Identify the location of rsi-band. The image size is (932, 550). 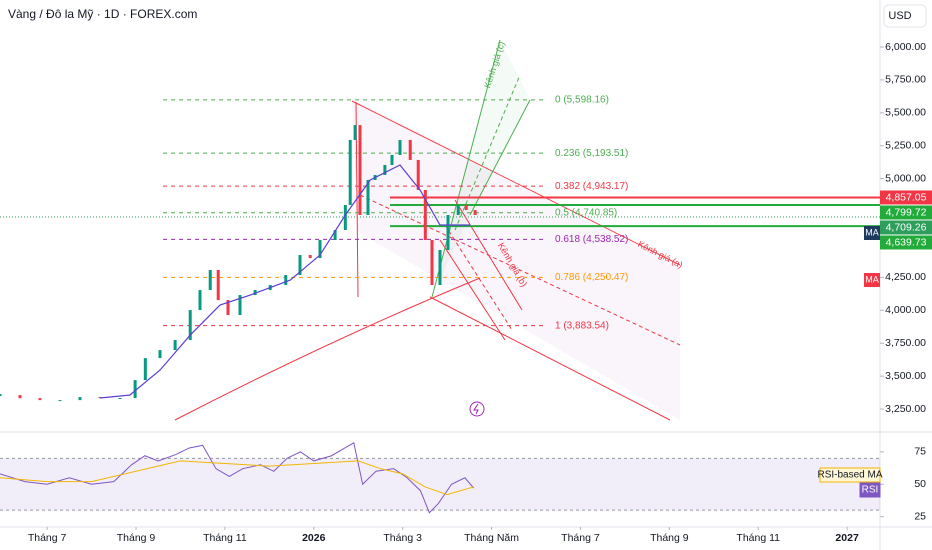
(440, 484).